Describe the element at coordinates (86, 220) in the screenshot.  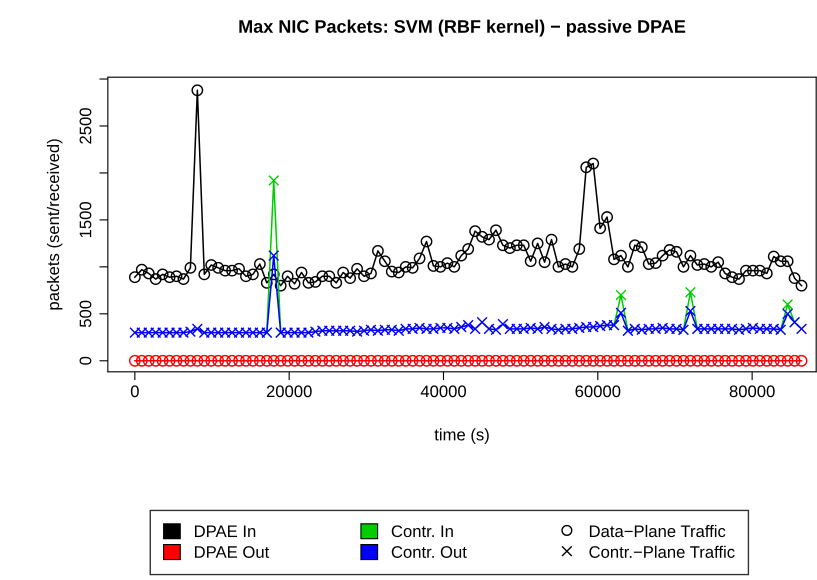
I see `y-tick-label: 1500` at that location.